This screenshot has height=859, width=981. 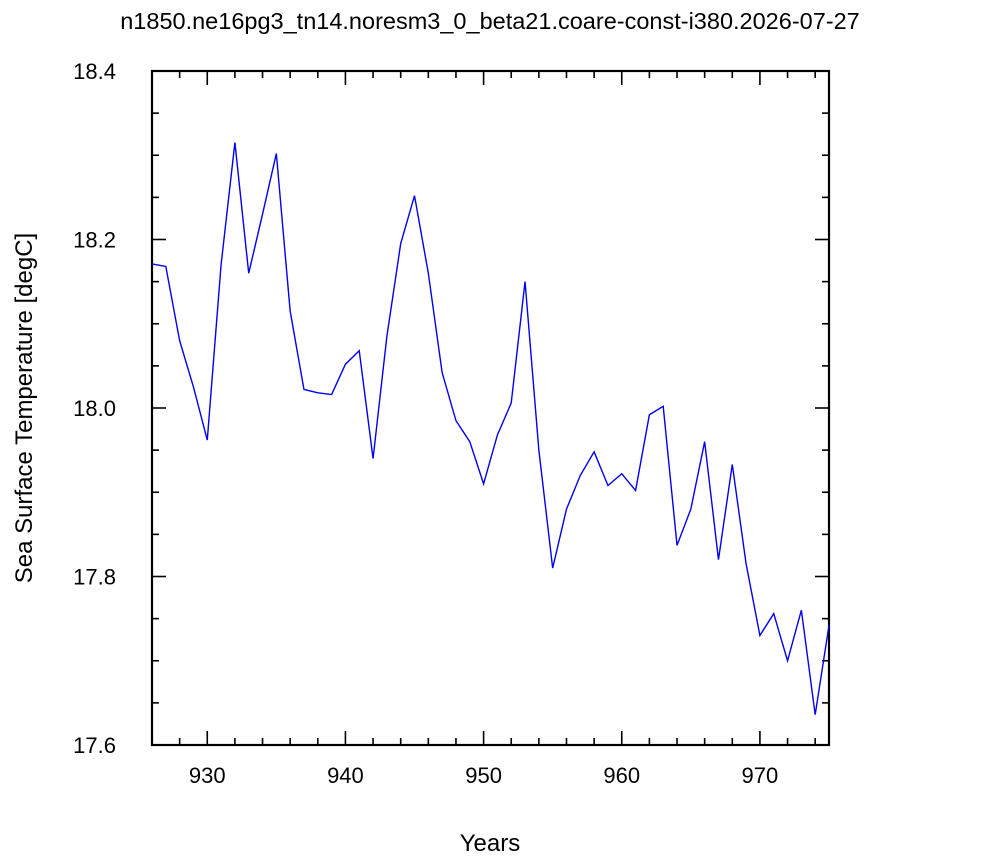 I want to click on x-tick-label: 950, so click(x=483, y=775).